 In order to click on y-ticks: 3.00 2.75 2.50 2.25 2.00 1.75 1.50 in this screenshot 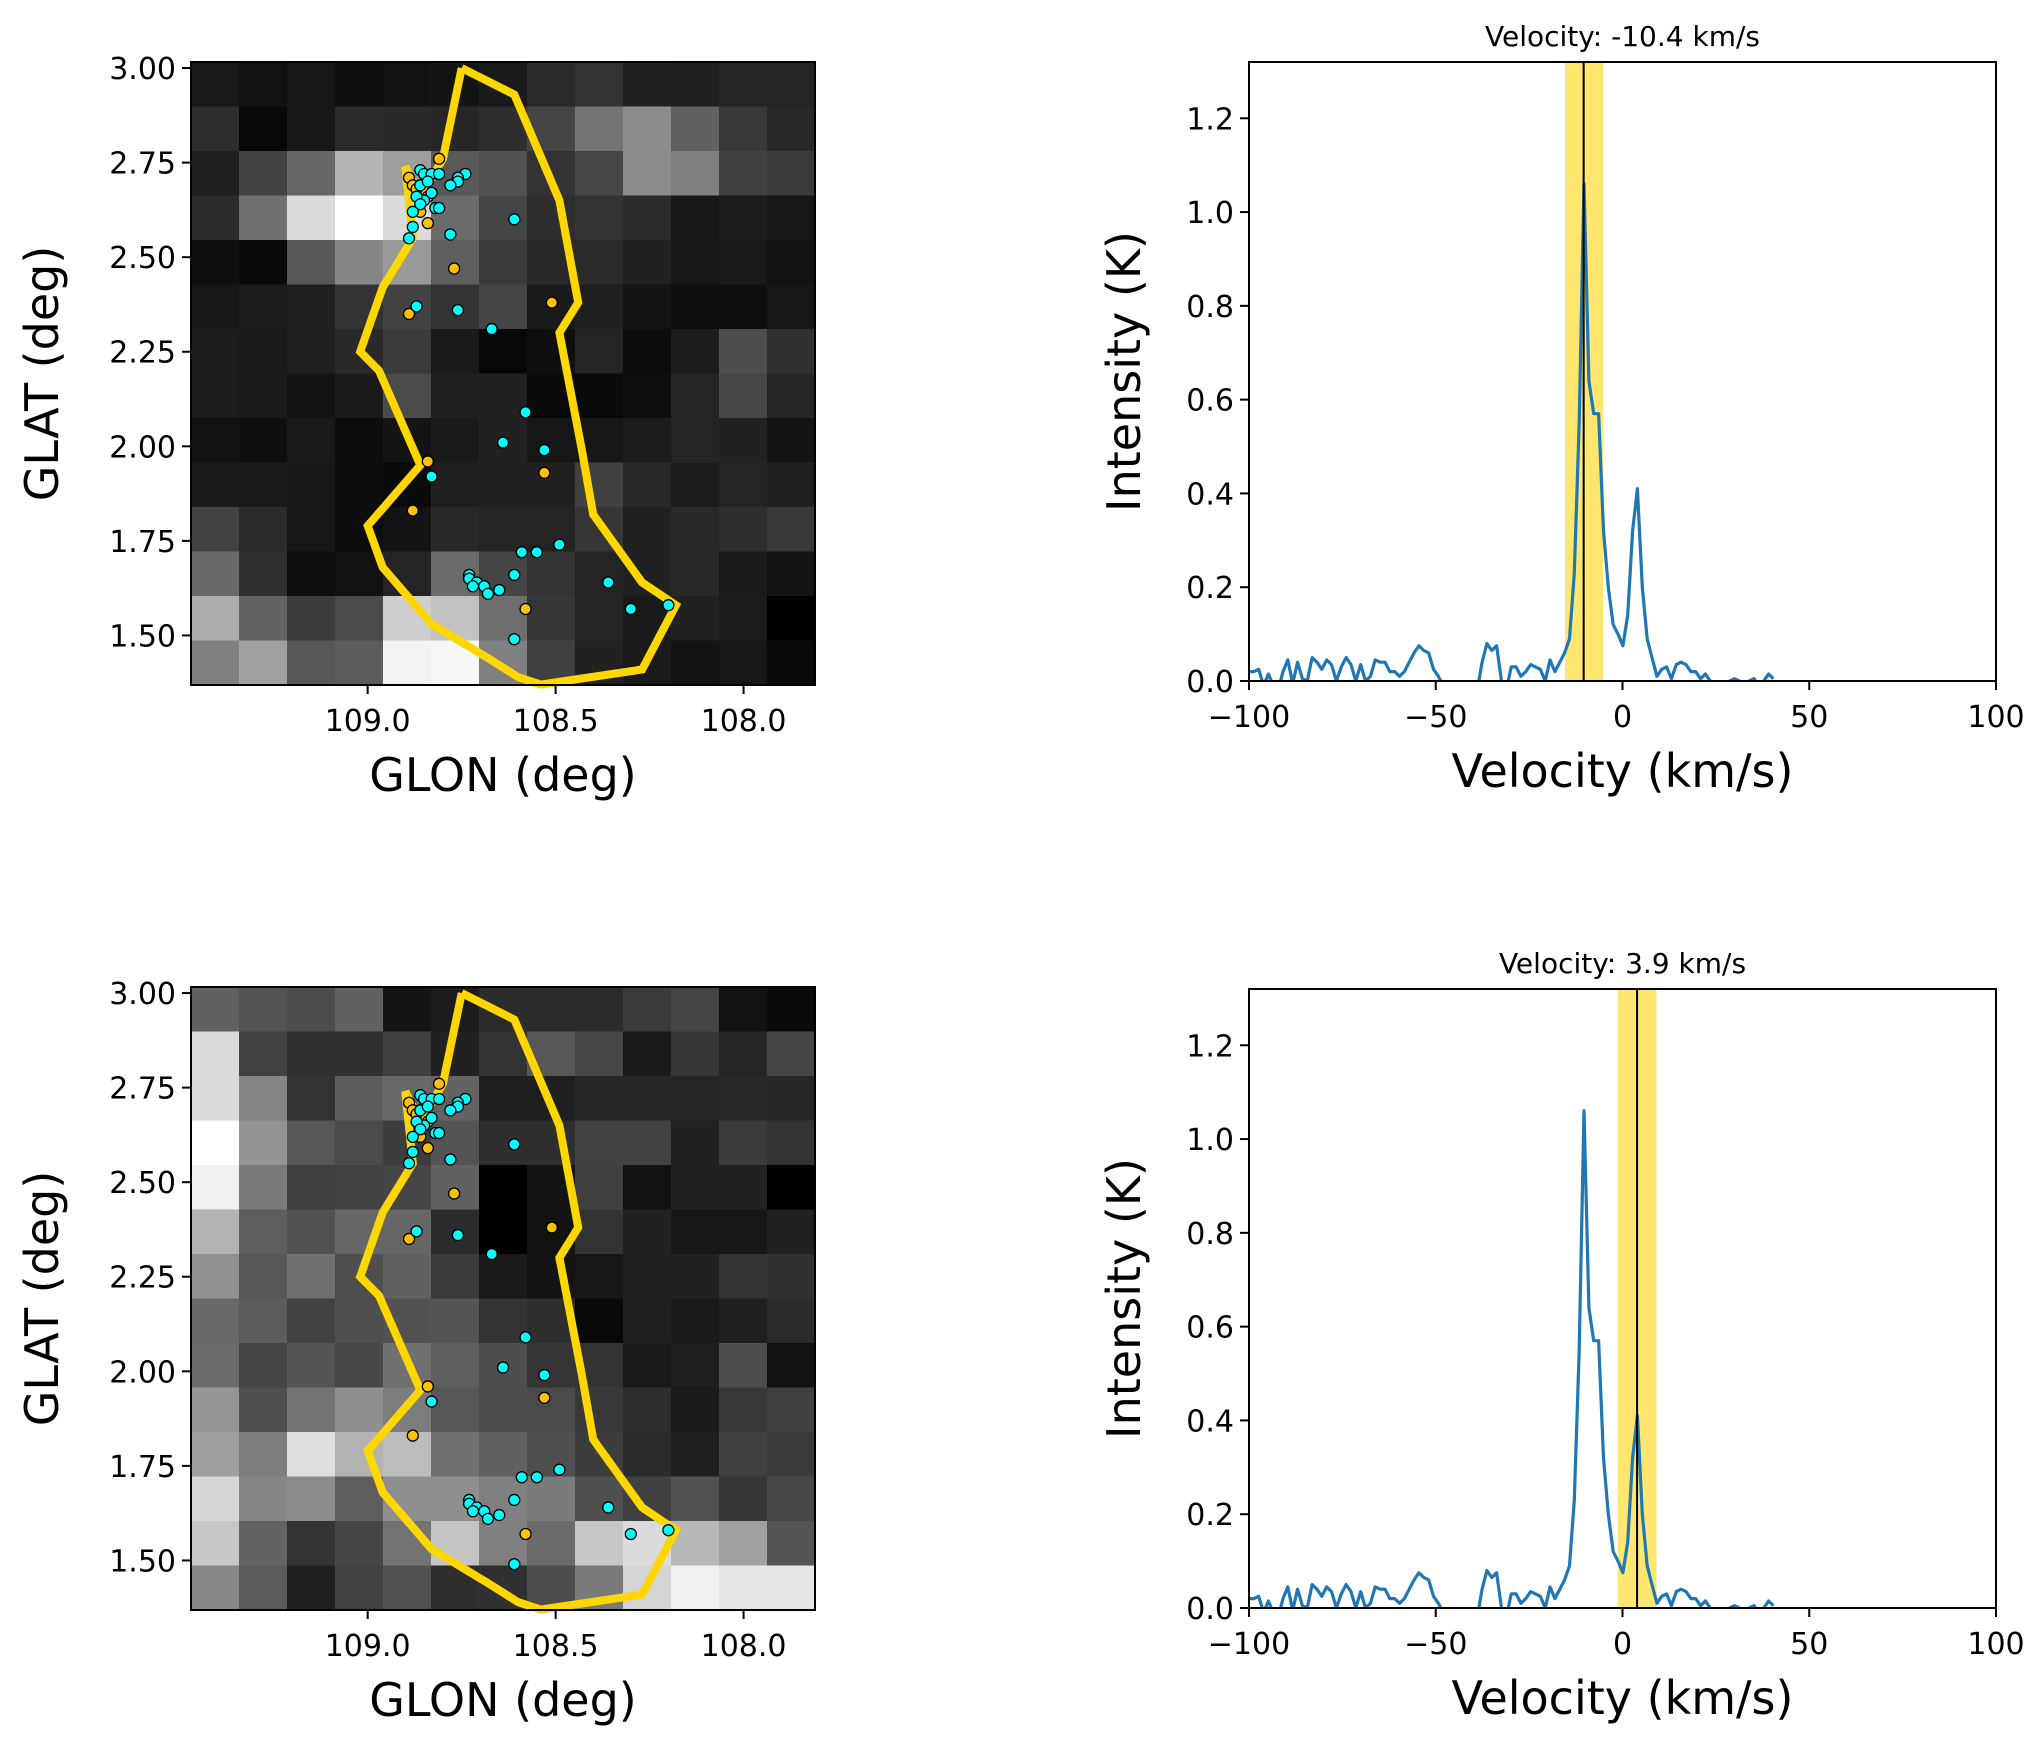, I will do `click(150, 353)`.